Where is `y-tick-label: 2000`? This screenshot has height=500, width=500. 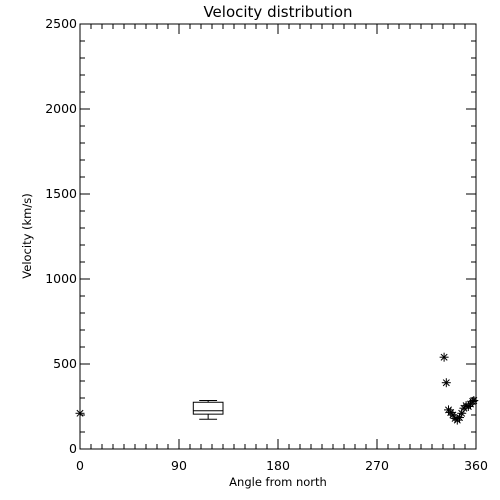
y-tick-label: 2000 is located at coordinates (61, 108).